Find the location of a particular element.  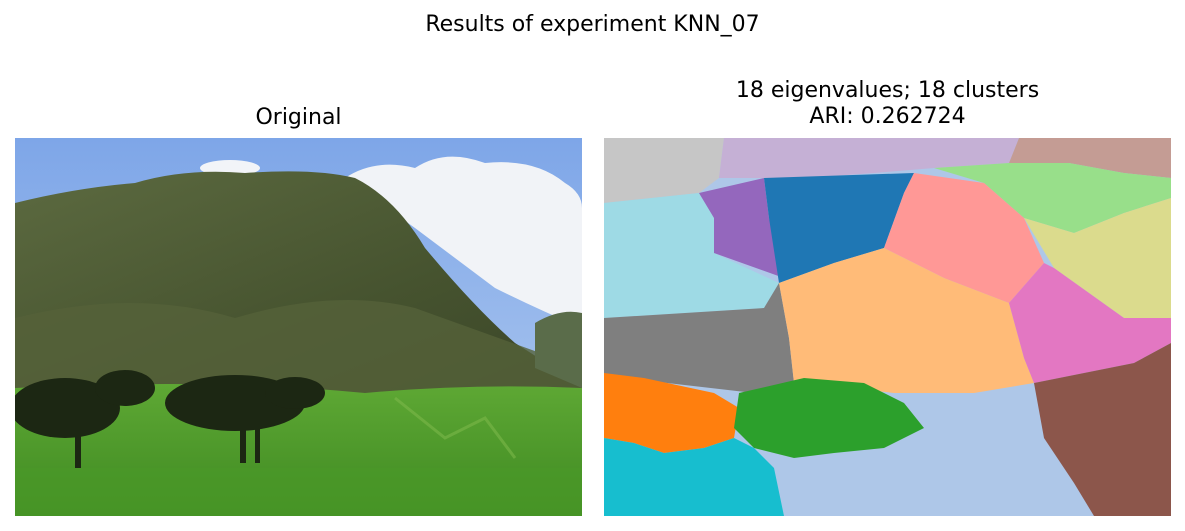

cluster-blue is located at coordinates (839, 228).